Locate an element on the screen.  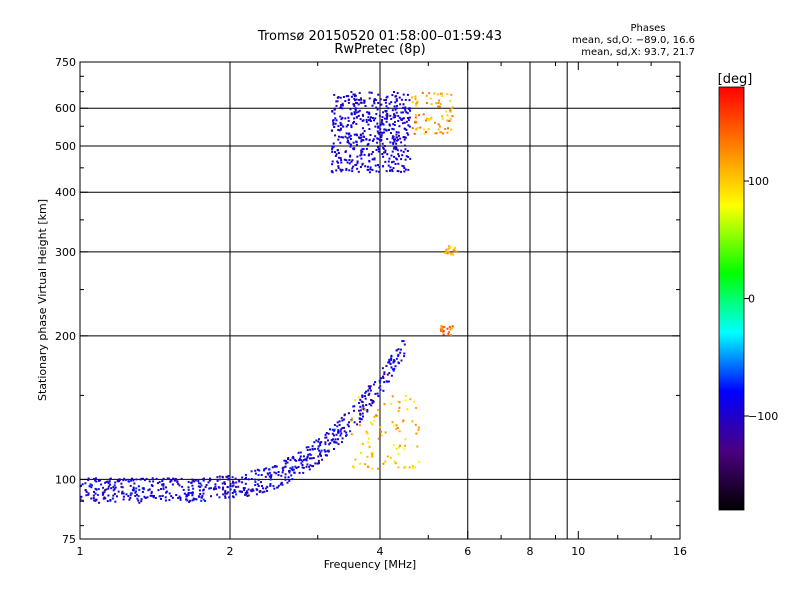
colorbar-label: [deg] is located at coordinates (735, 79).